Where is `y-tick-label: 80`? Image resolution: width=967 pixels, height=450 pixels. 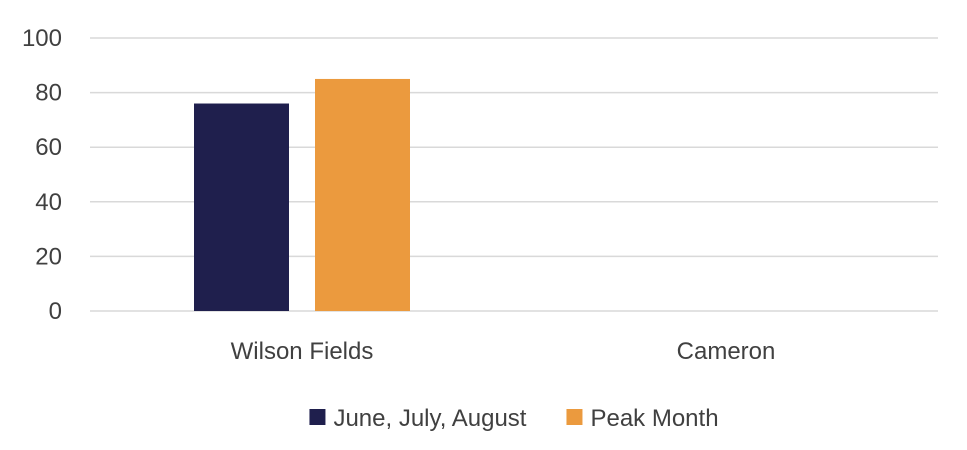
y-tick-label: 80 is located at coordinates (48, 93).